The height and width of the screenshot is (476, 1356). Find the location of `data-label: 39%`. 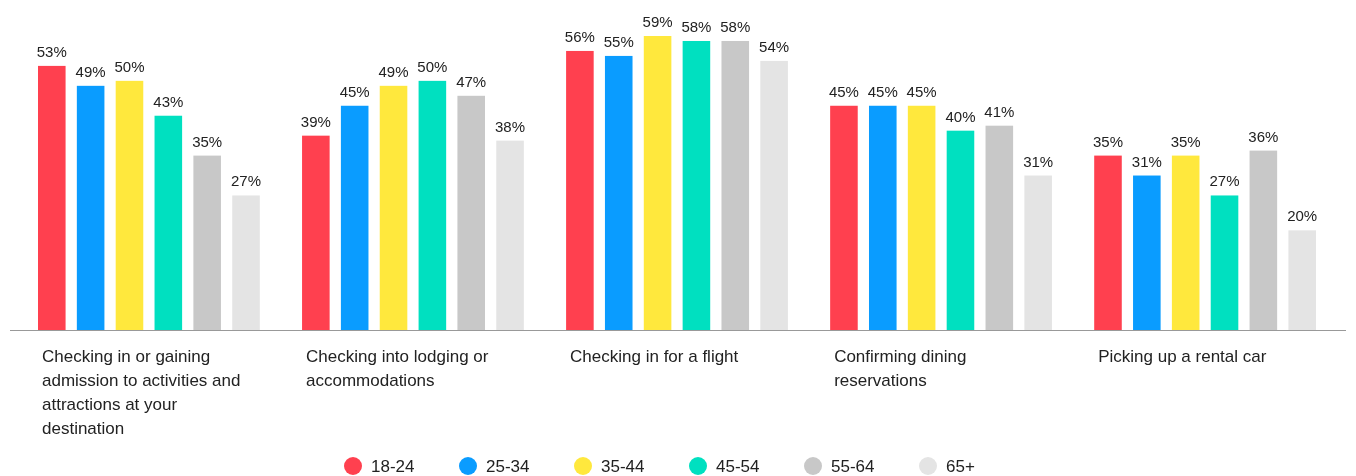

data-label: 39% is located at coordinates (315, 121).